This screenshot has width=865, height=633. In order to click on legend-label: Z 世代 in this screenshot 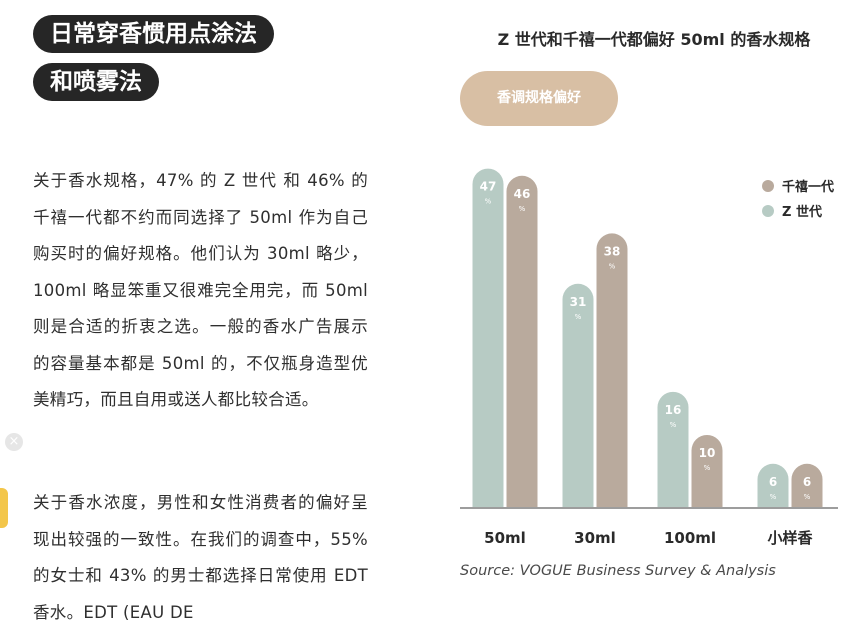, I will do `click(802, 212)`.